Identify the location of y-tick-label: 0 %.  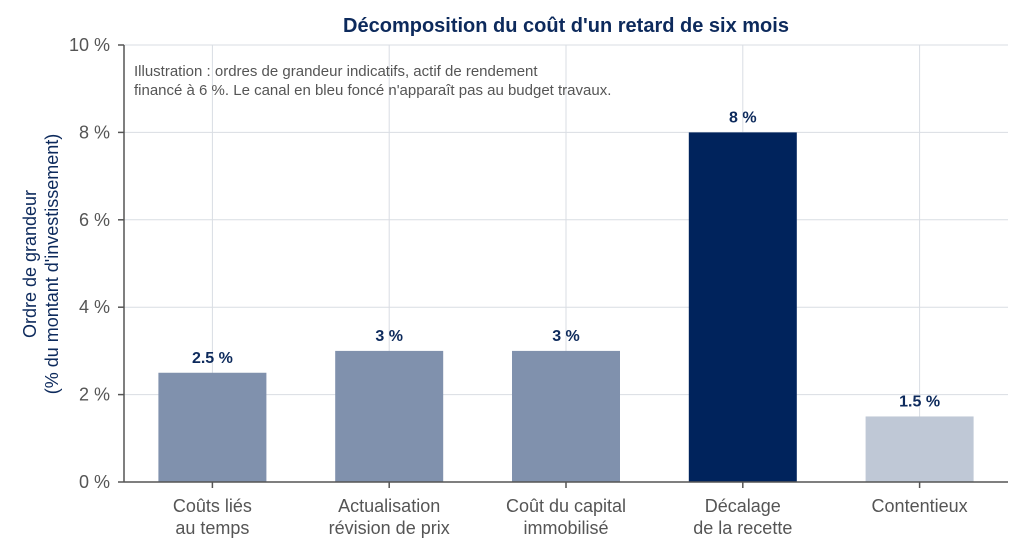
(94, 482).